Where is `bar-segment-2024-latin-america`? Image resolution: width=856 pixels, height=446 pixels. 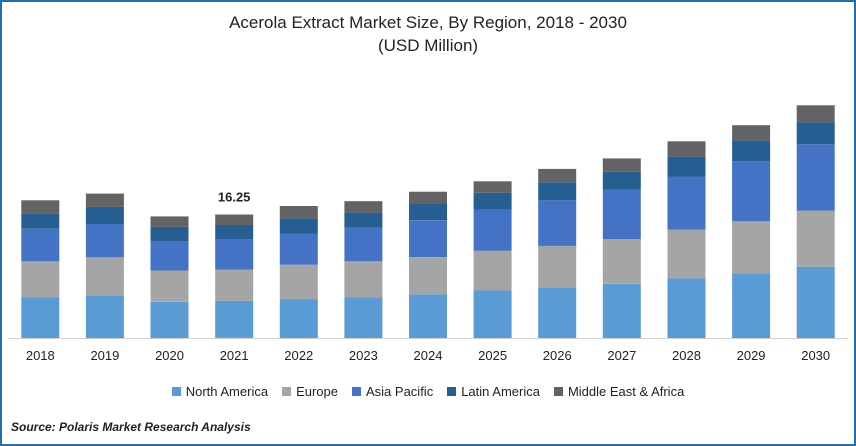
bar-segment-2024-latin-america is located at coordinates (428, 212).